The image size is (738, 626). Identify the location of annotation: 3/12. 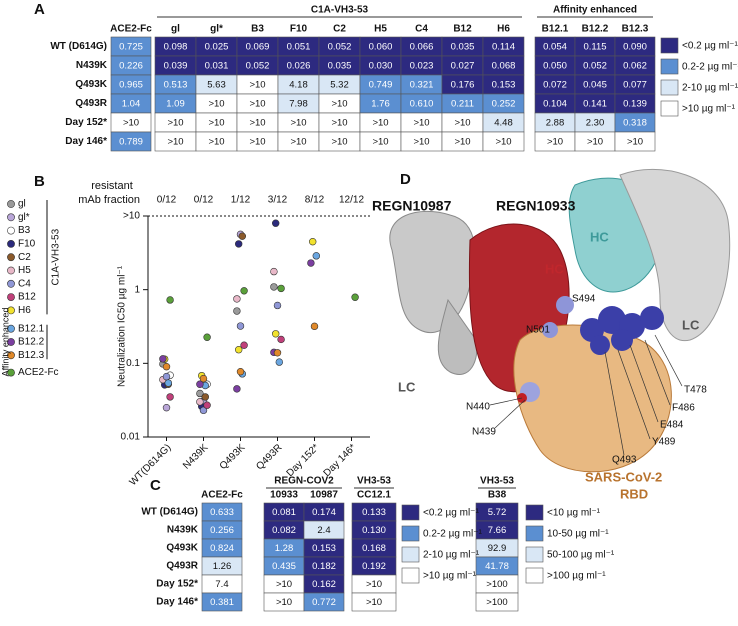
(278, 200).